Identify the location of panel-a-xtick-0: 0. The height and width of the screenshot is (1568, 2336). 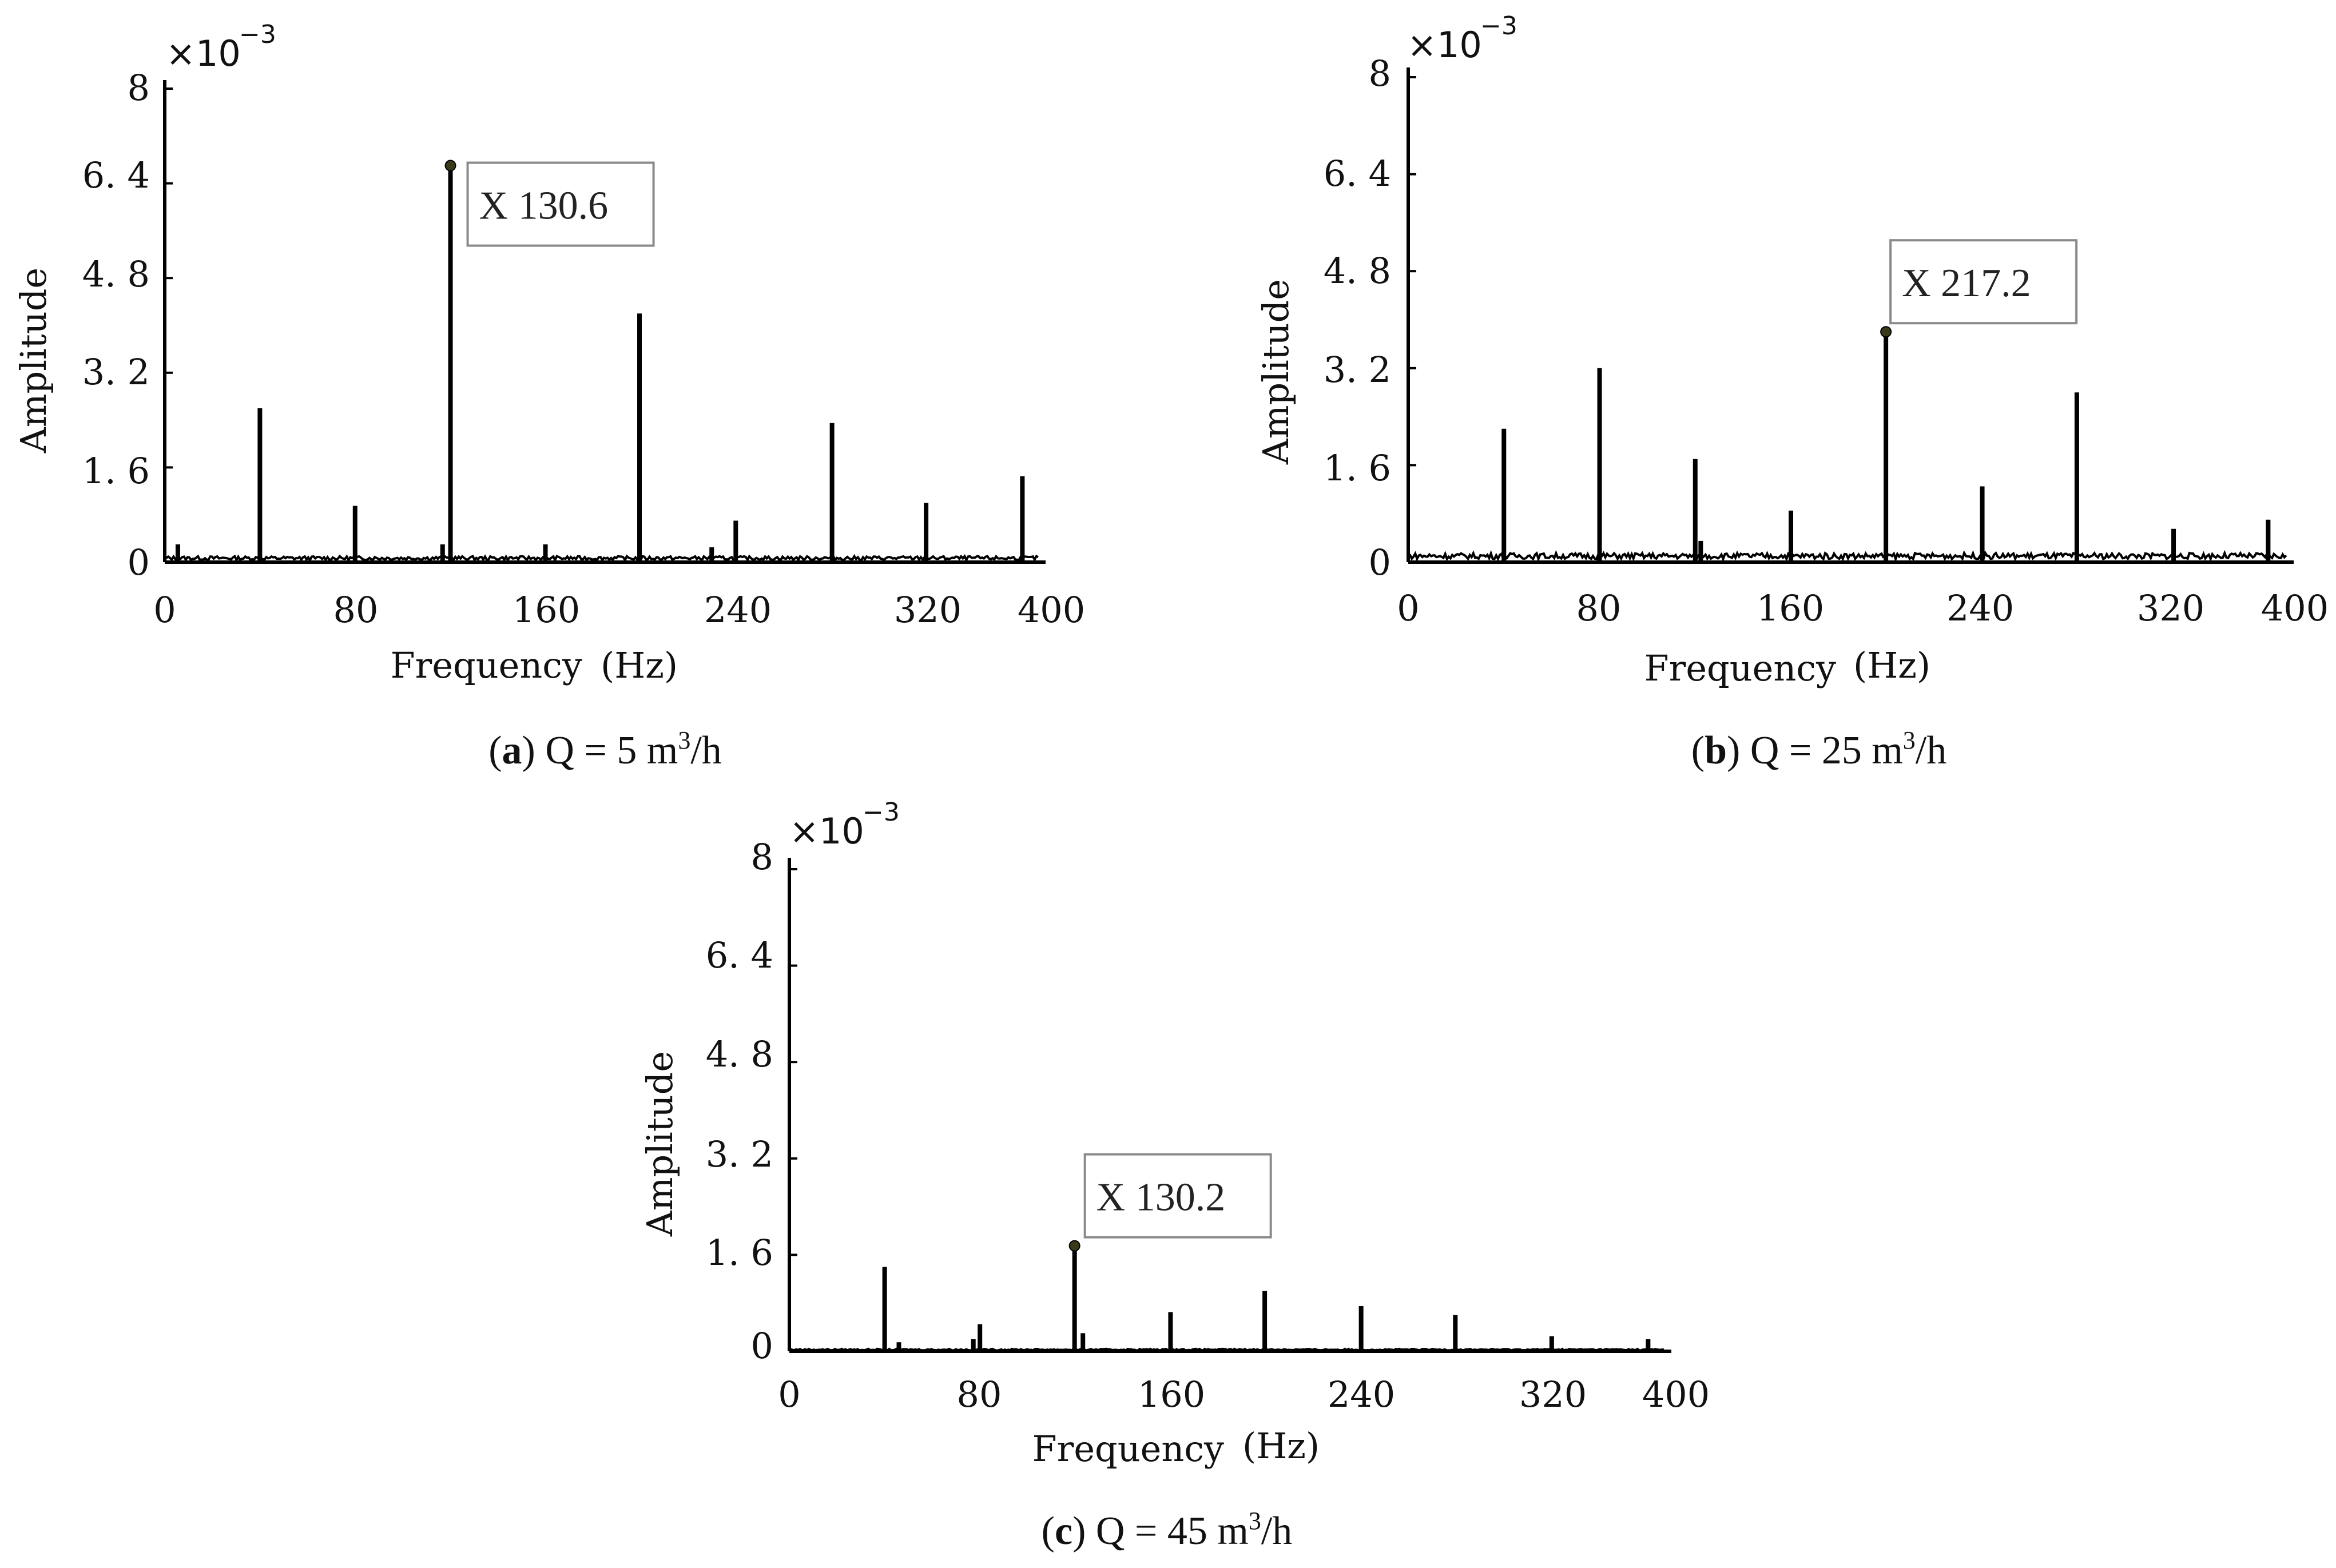
(164, 610).